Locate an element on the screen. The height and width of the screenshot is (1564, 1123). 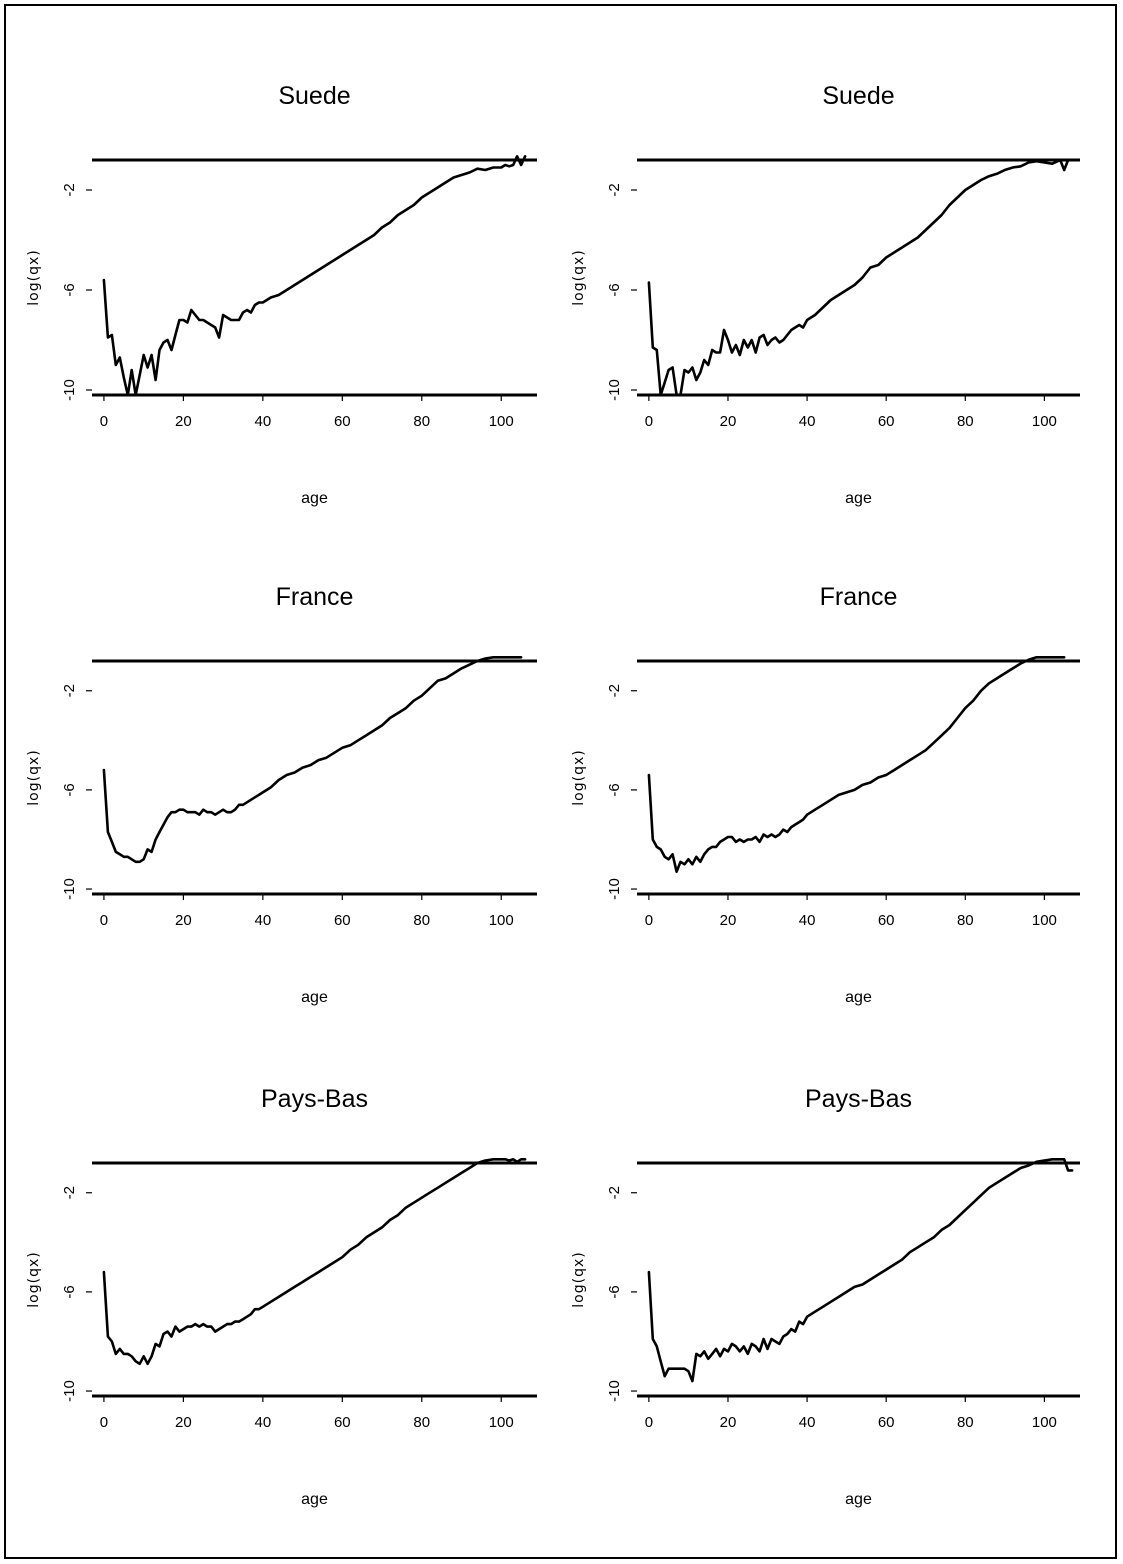
chart-panel-3: France 0 20 40 60 80 100 -2 -6 -10 log(qx) age is located at coordinates (281, 794).